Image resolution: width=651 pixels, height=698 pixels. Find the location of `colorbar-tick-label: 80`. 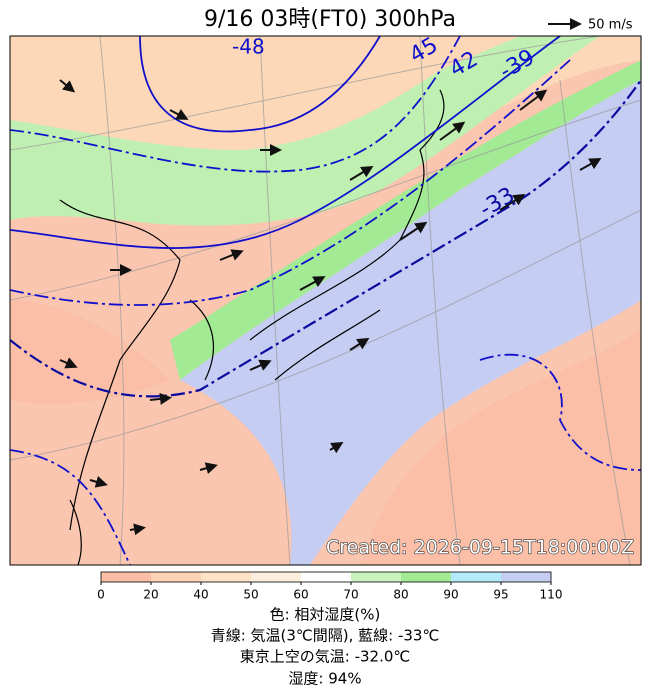

colorbar-tick-label: 80 is located at coordinates (400, 595).